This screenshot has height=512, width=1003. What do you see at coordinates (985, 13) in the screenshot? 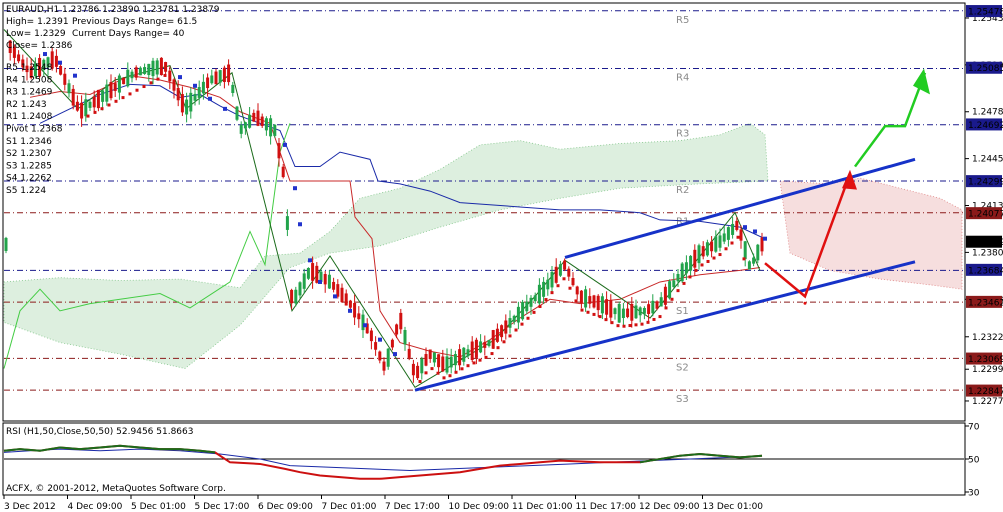
I see `price-box-label: 1.25478` at bounding box center [985, 13].